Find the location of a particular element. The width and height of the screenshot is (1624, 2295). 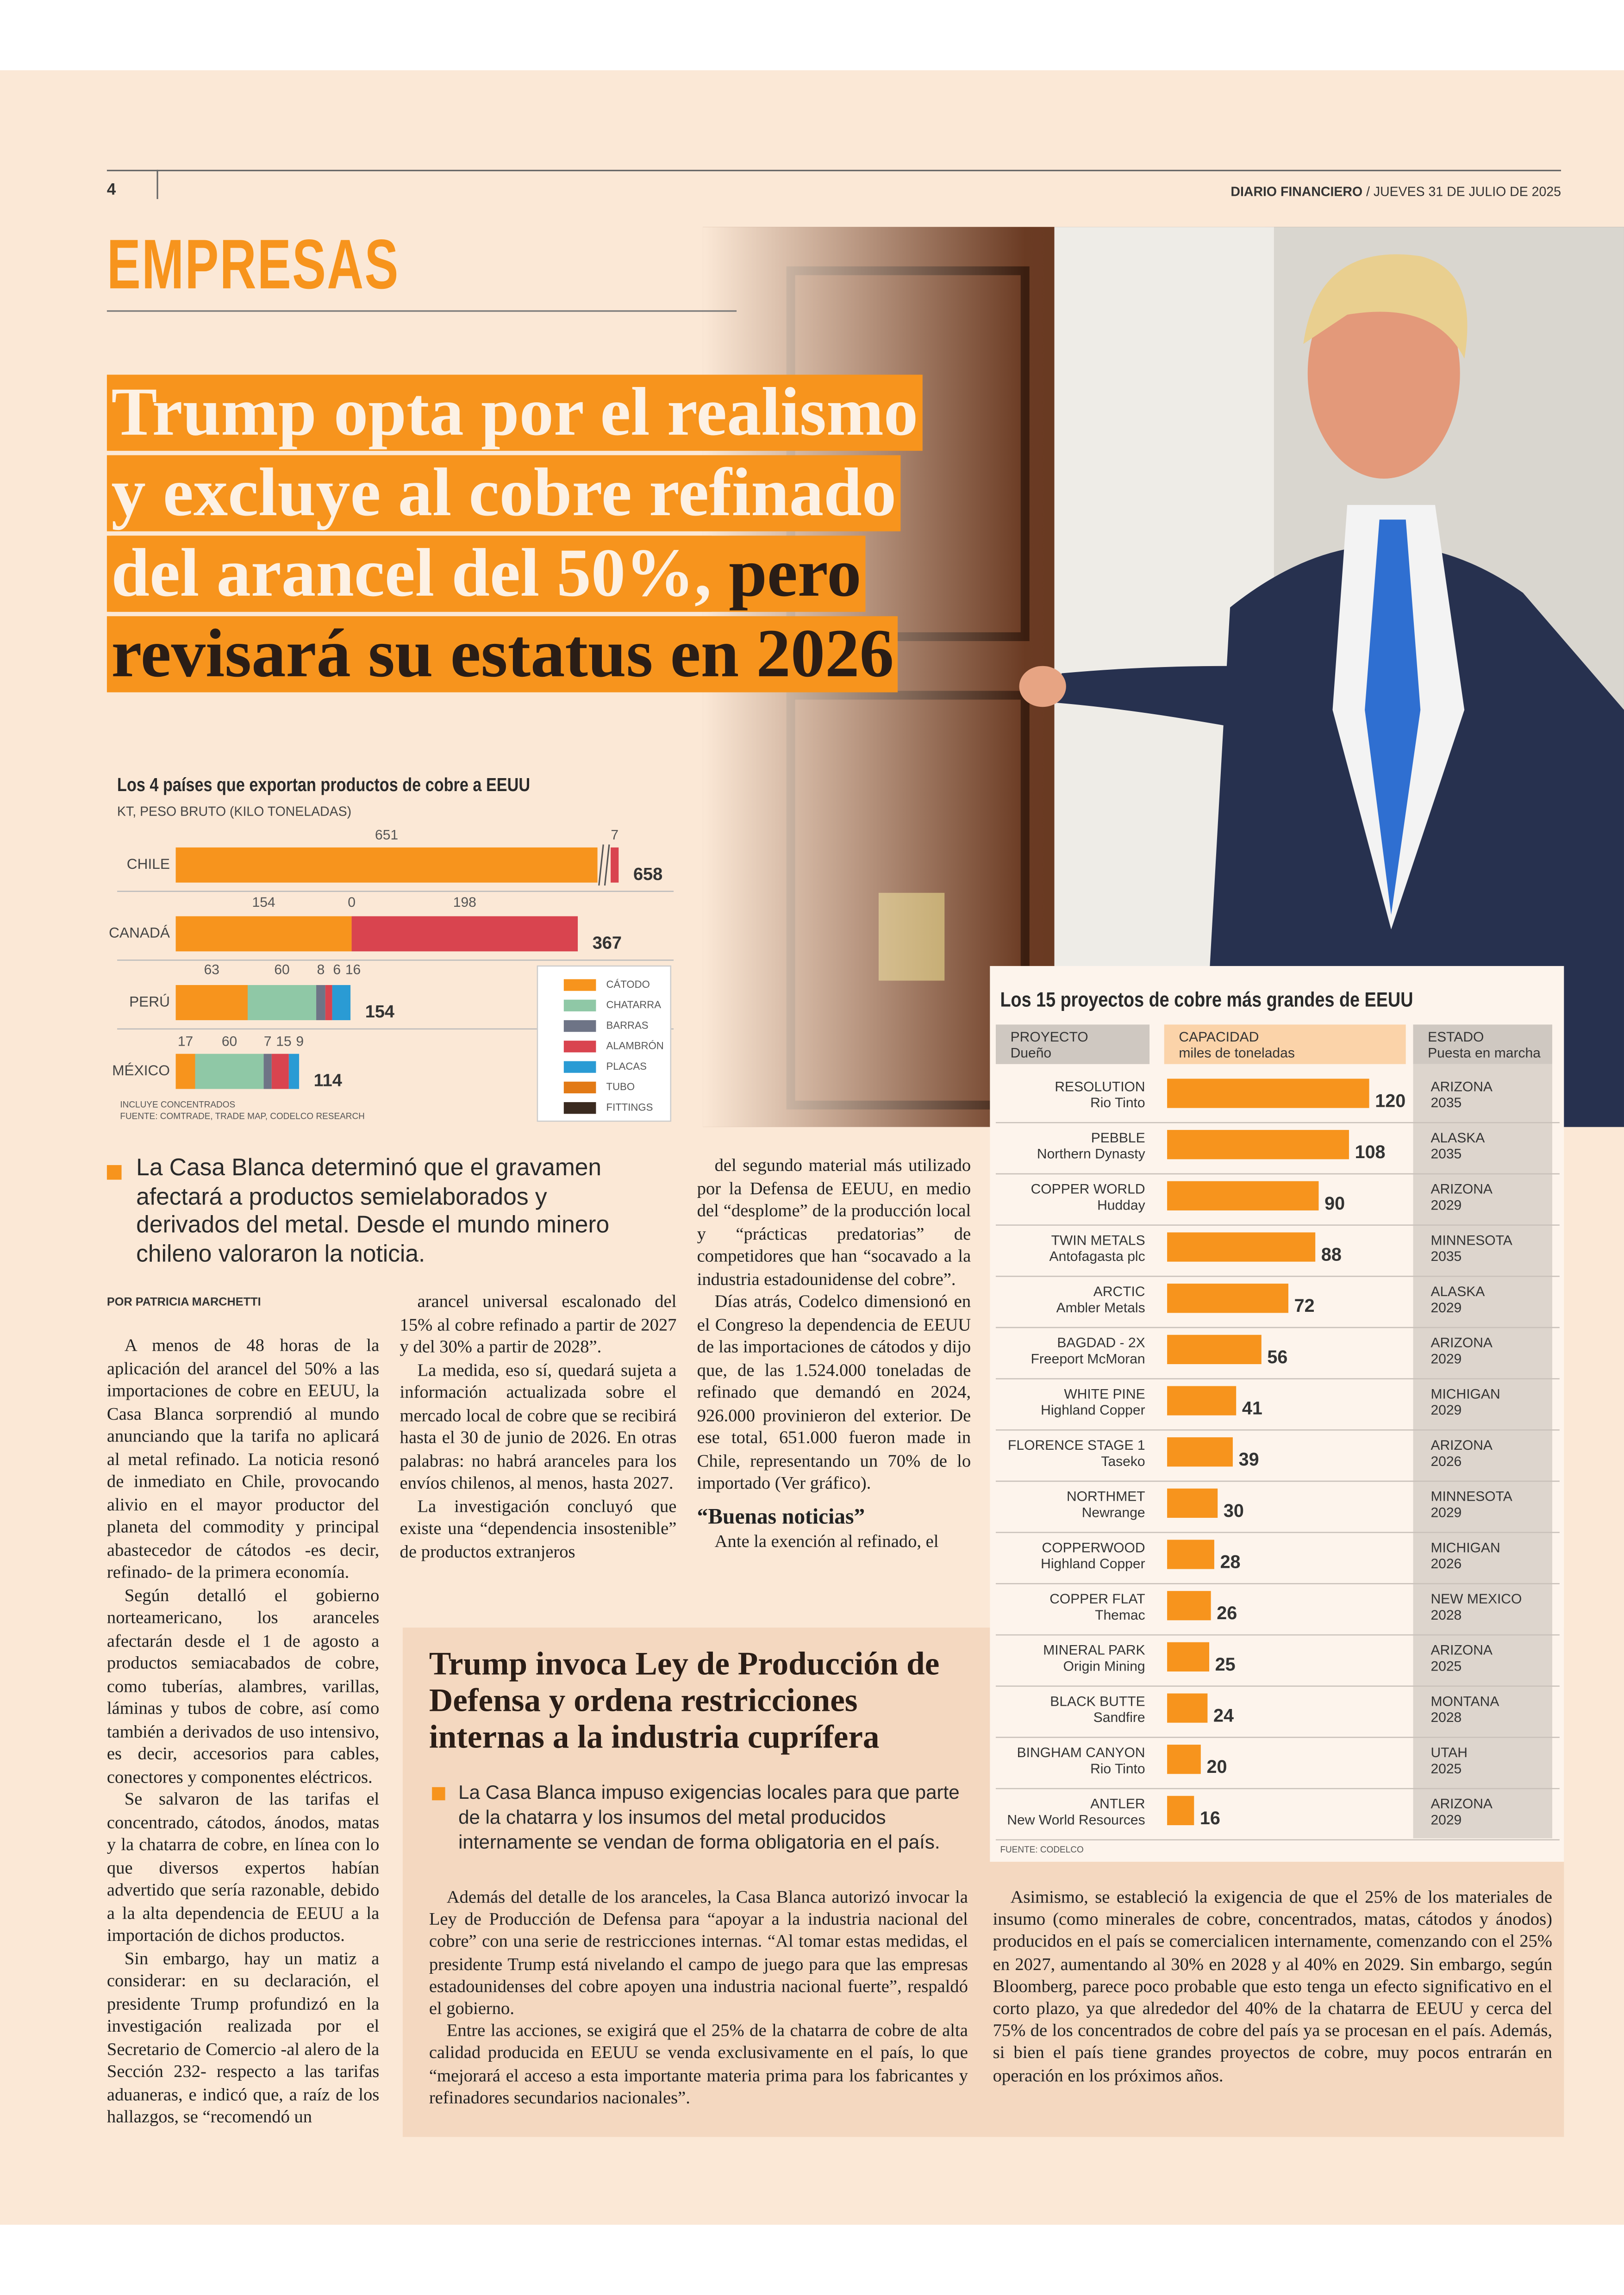

legend-label: BARRAS is located at coordinates (627, 1025).